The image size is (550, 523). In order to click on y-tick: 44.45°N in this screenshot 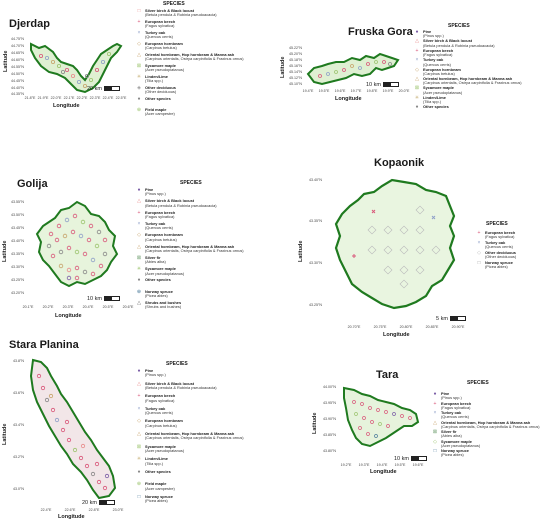, I will do `click(17, 81)`.